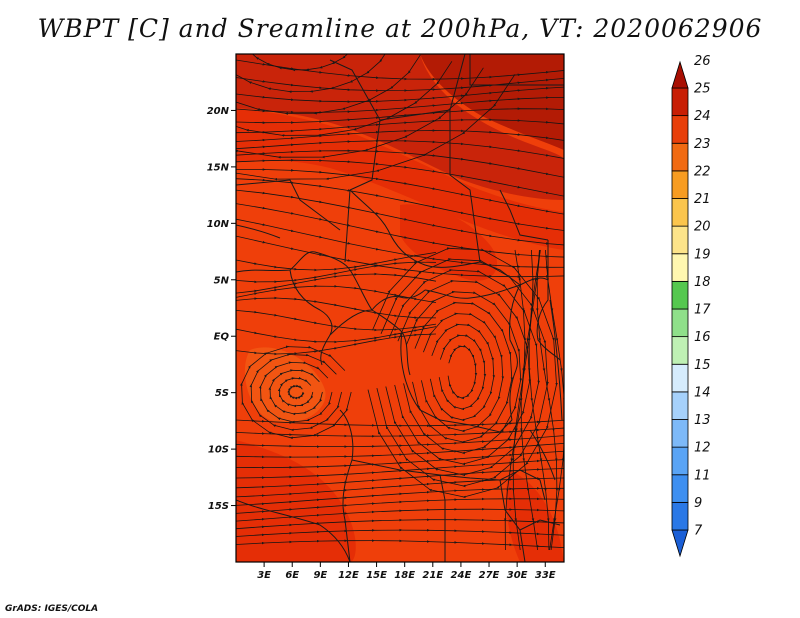 This screenshot has height=618, width=800. Describe the element at coordinates (218, 111) in the screenshot. I see `lat-tick-label: 20N` at that location.